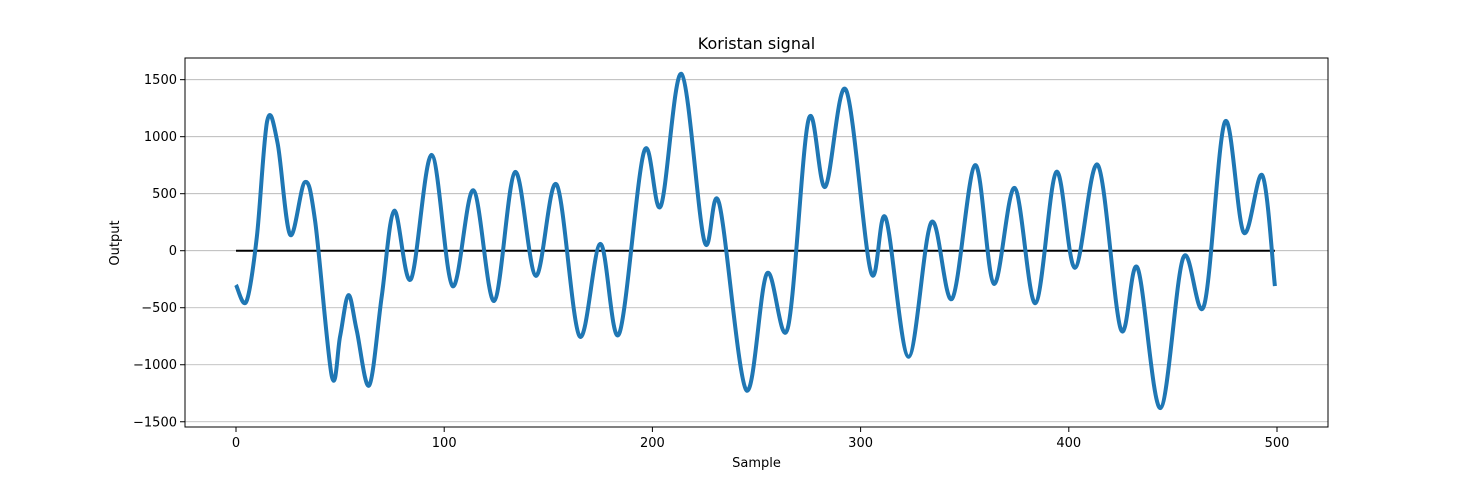 Image resolution: width=1476 pixels, height=484 pixels. Describe the element at coordinates (756, 43) in the screenshot. I see `chart-title: Koristan signal` at that location.